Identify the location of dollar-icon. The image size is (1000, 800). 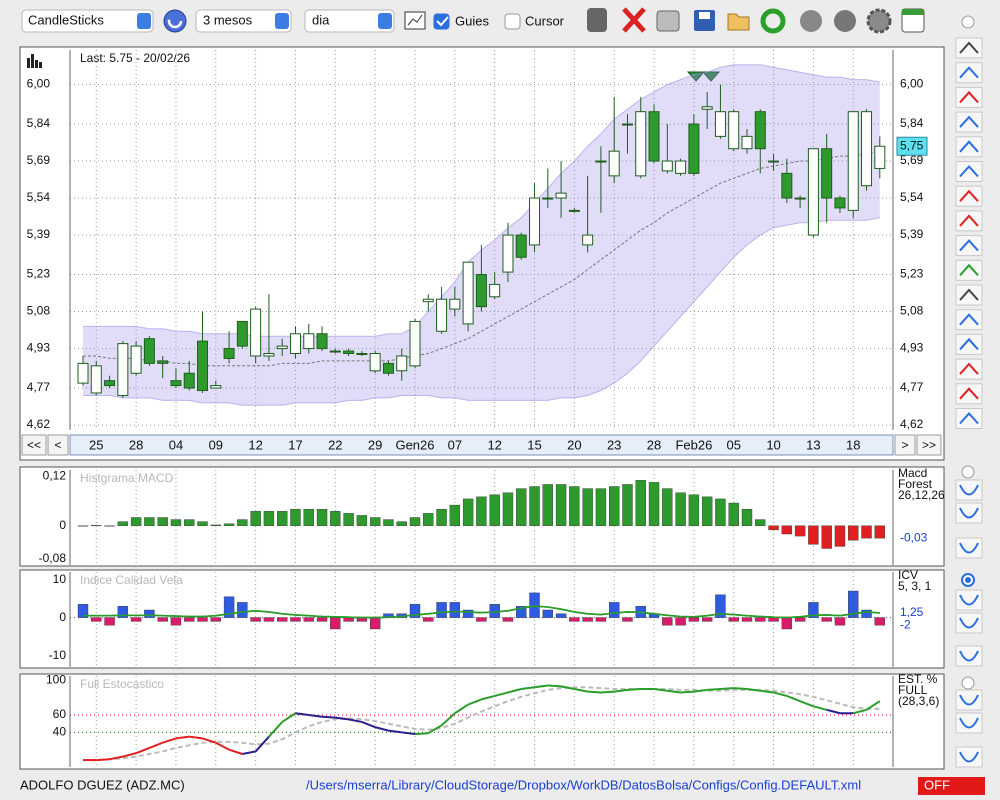
(811, 21).